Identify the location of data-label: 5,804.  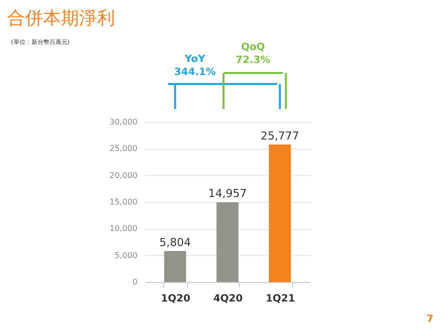
(175, 243).